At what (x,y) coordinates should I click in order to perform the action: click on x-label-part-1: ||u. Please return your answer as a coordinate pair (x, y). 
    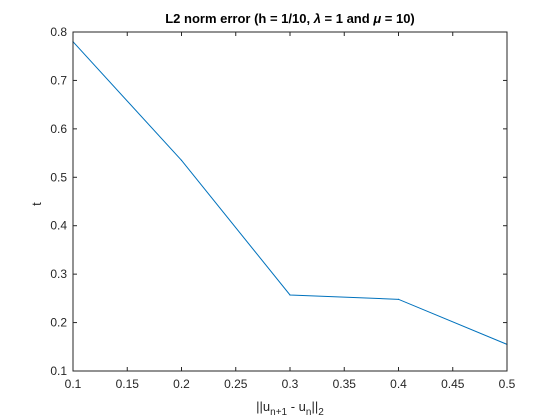
    Looking at the image, I should click on (263, 406).